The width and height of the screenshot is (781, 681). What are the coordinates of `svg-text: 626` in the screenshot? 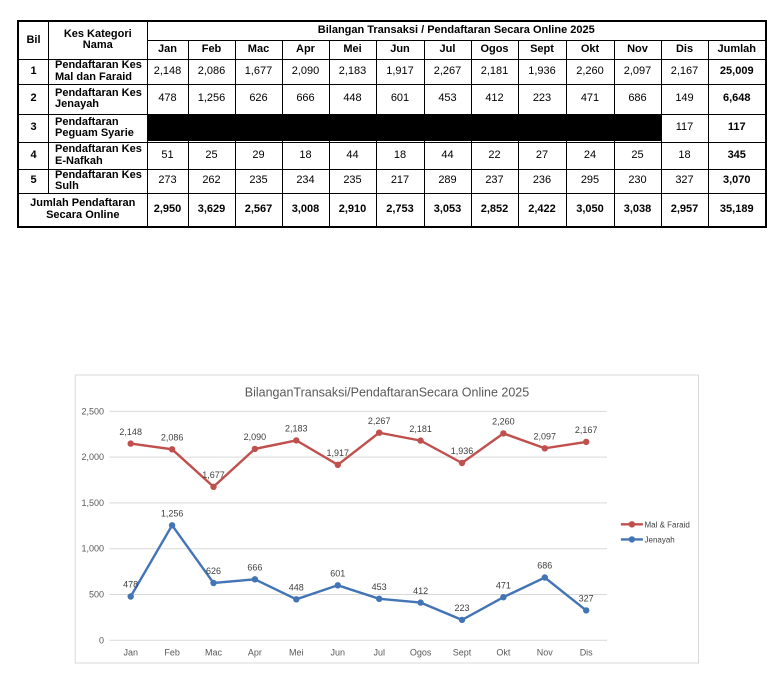 It's located at (213, 571).